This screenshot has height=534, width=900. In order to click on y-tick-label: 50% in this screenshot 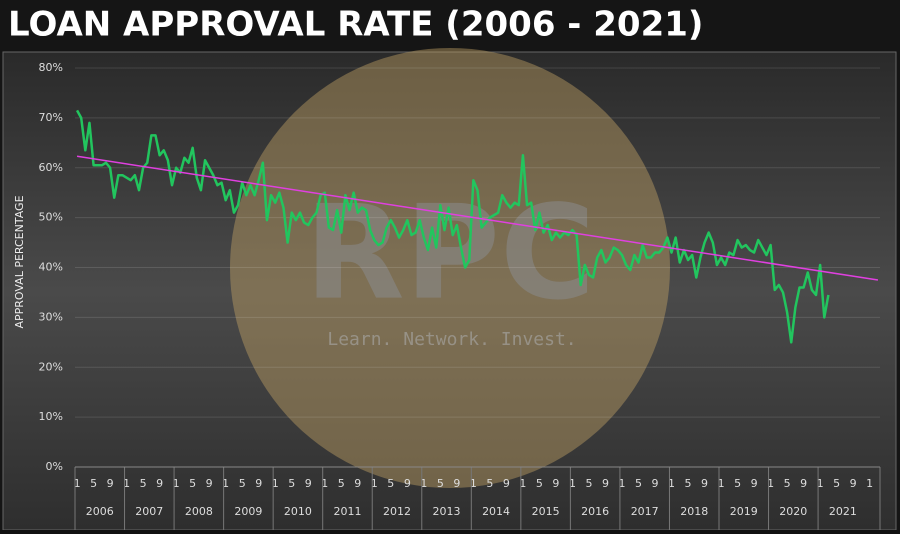, I will do `click(51, 217)`.